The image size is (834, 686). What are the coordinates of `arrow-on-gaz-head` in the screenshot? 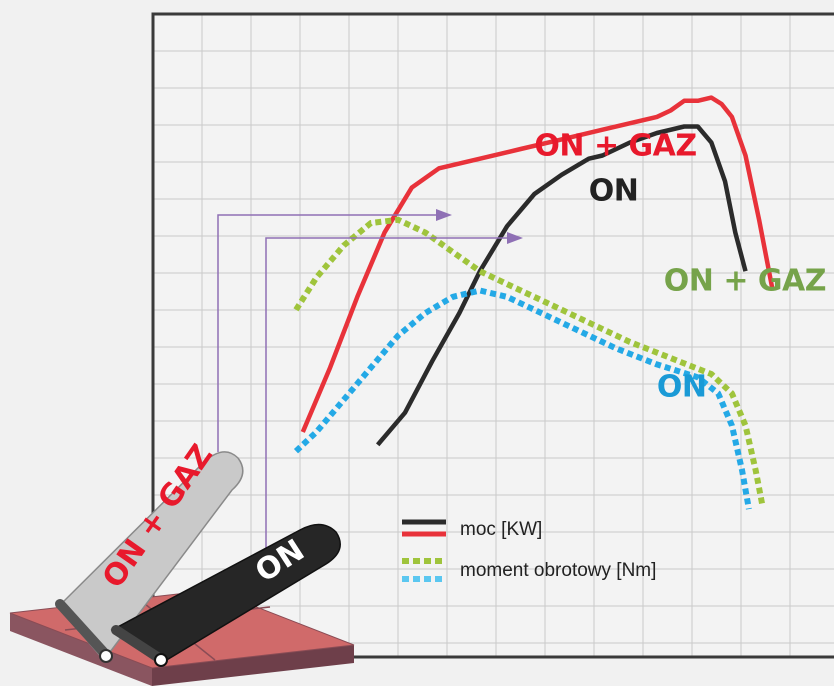 It's located at (444, 215).